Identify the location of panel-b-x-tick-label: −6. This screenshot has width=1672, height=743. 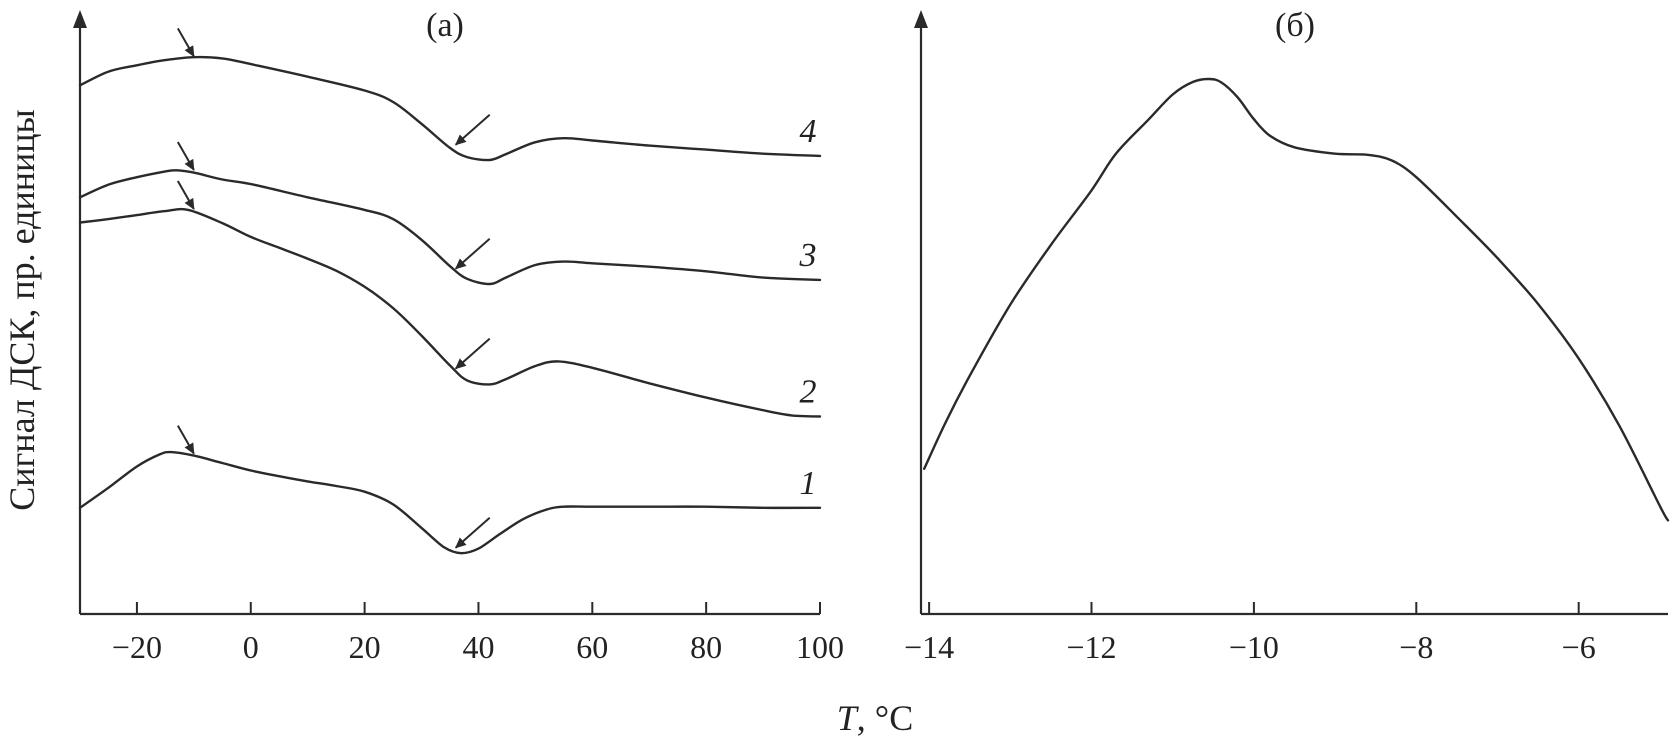
(1579, 647).